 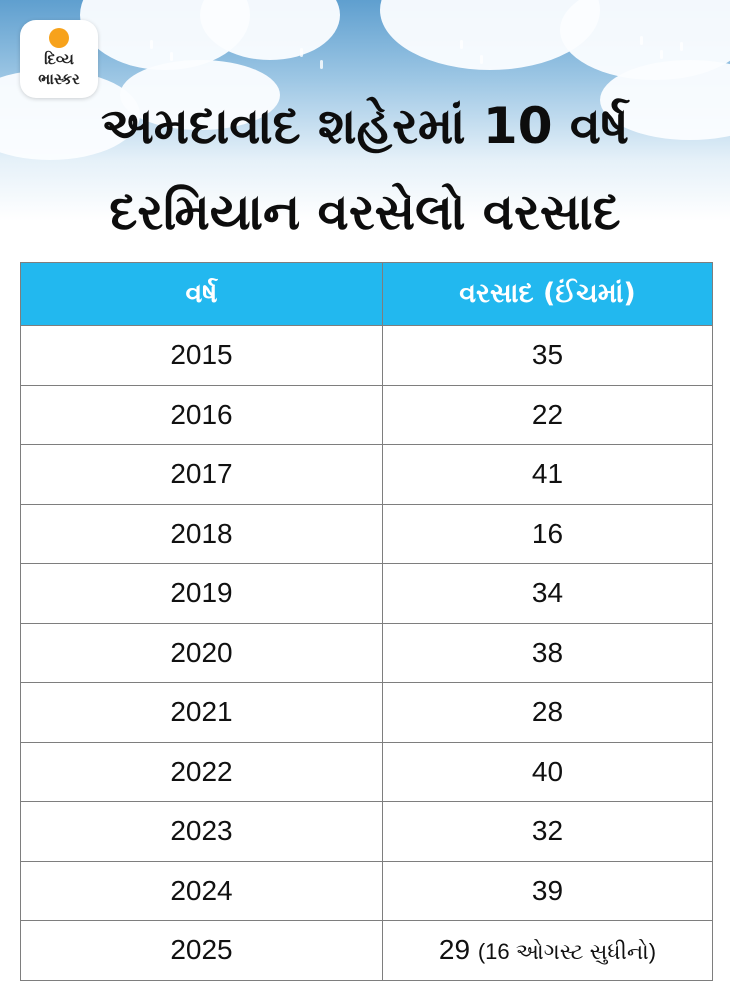 I want to click on rainfall-value: 29, so click(x=454, y=950).